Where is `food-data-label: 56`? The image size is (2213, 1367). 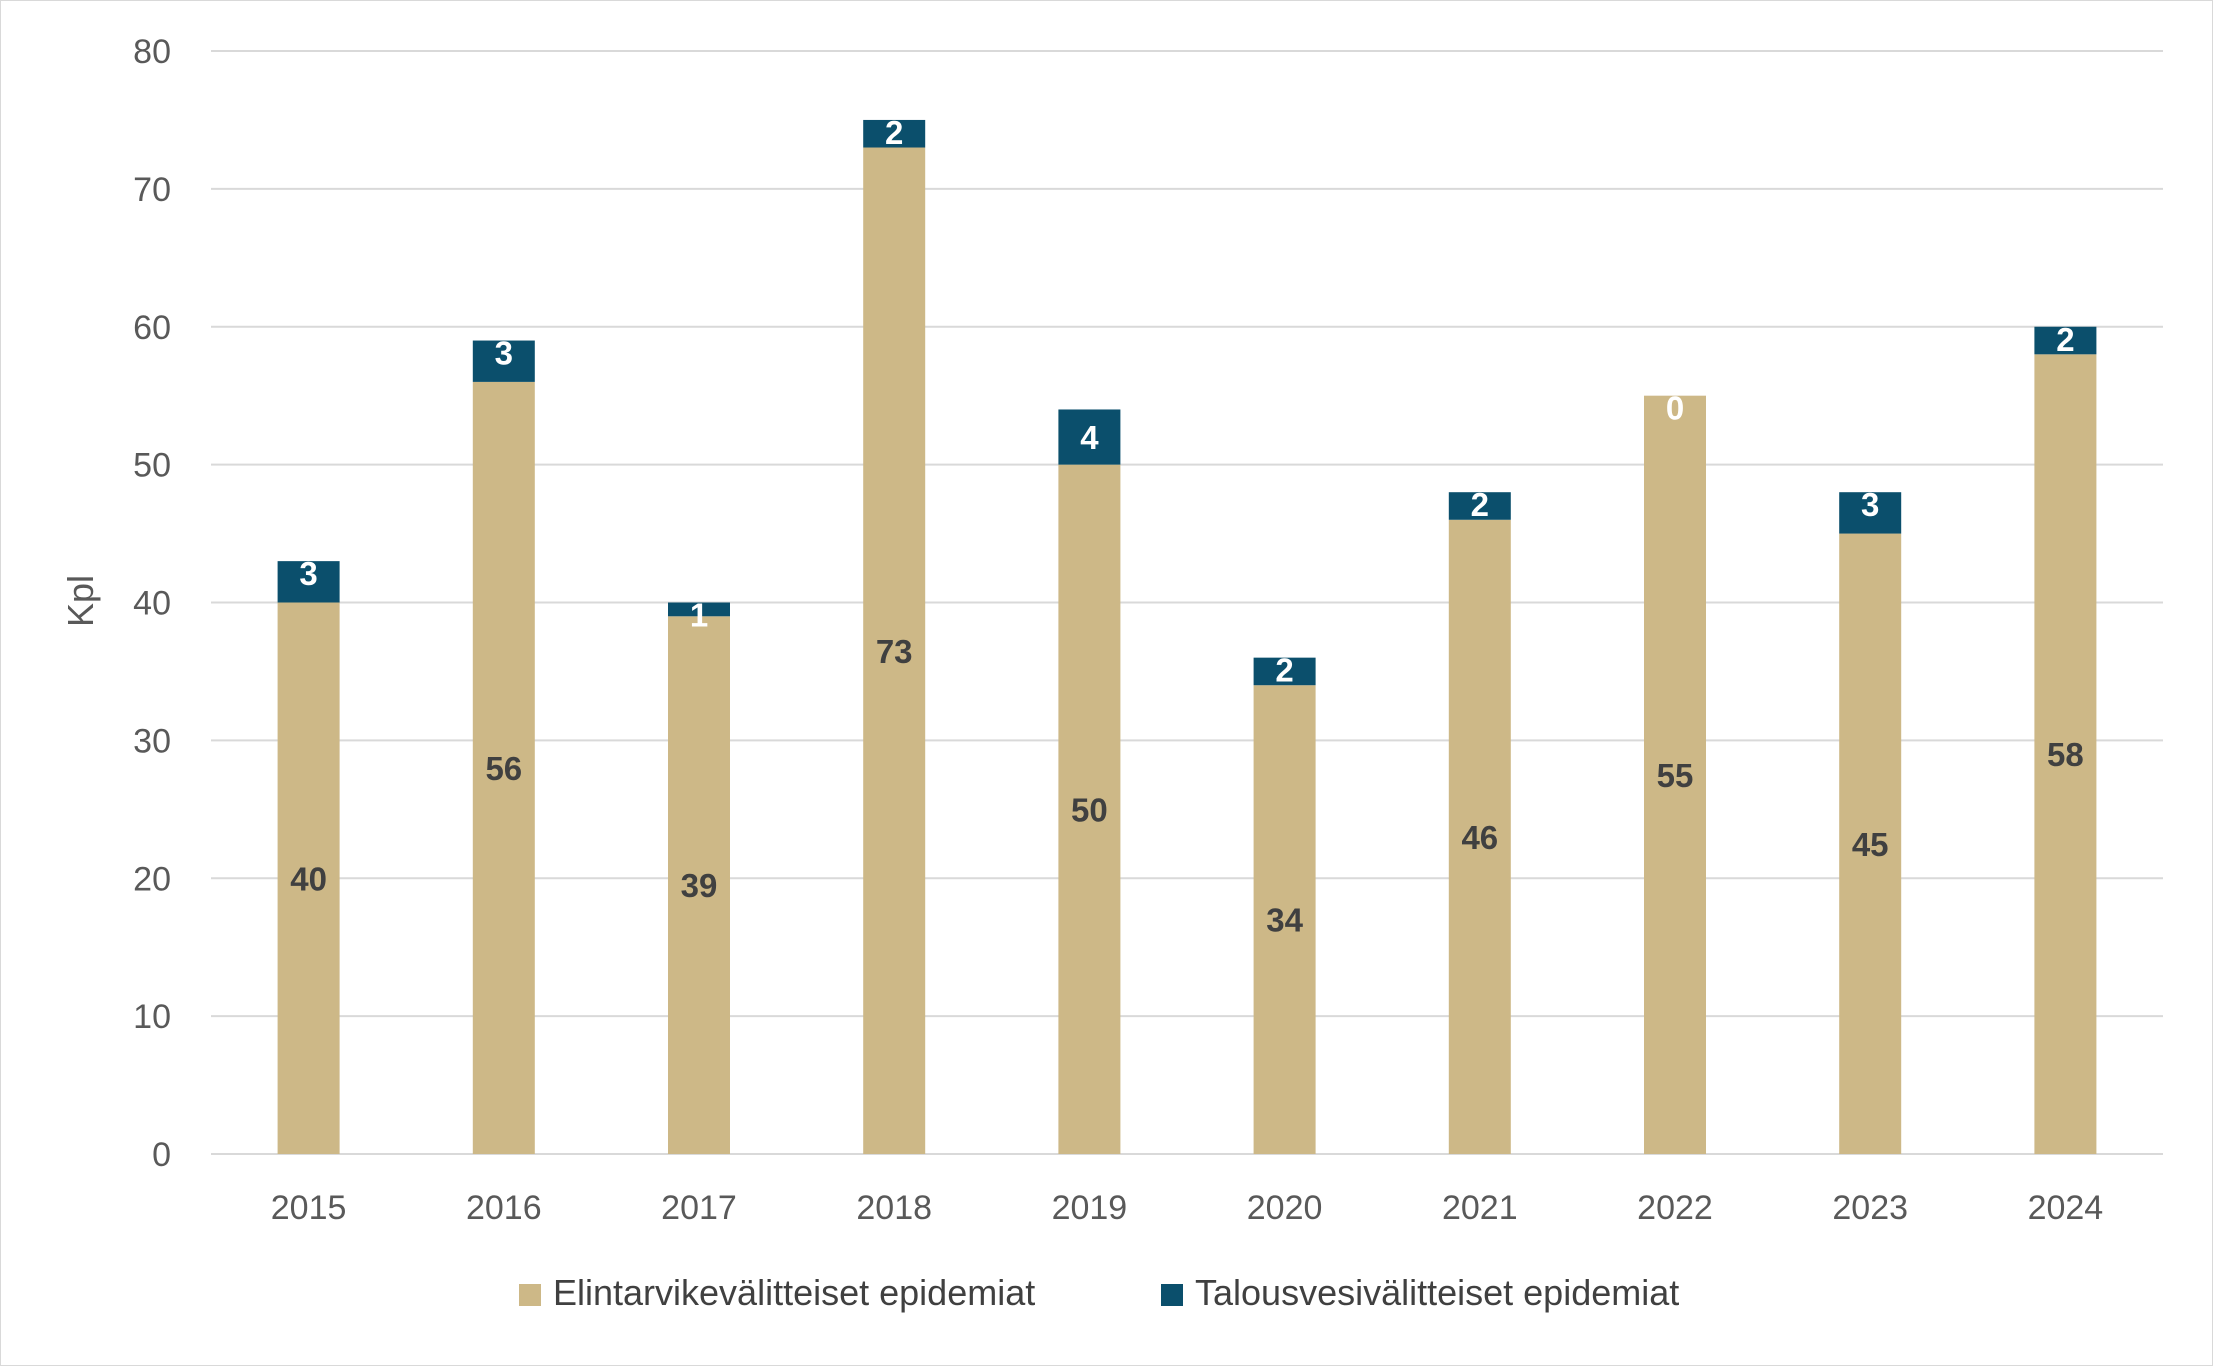
food-data-label: 56 is located at coordinates (503, 768).